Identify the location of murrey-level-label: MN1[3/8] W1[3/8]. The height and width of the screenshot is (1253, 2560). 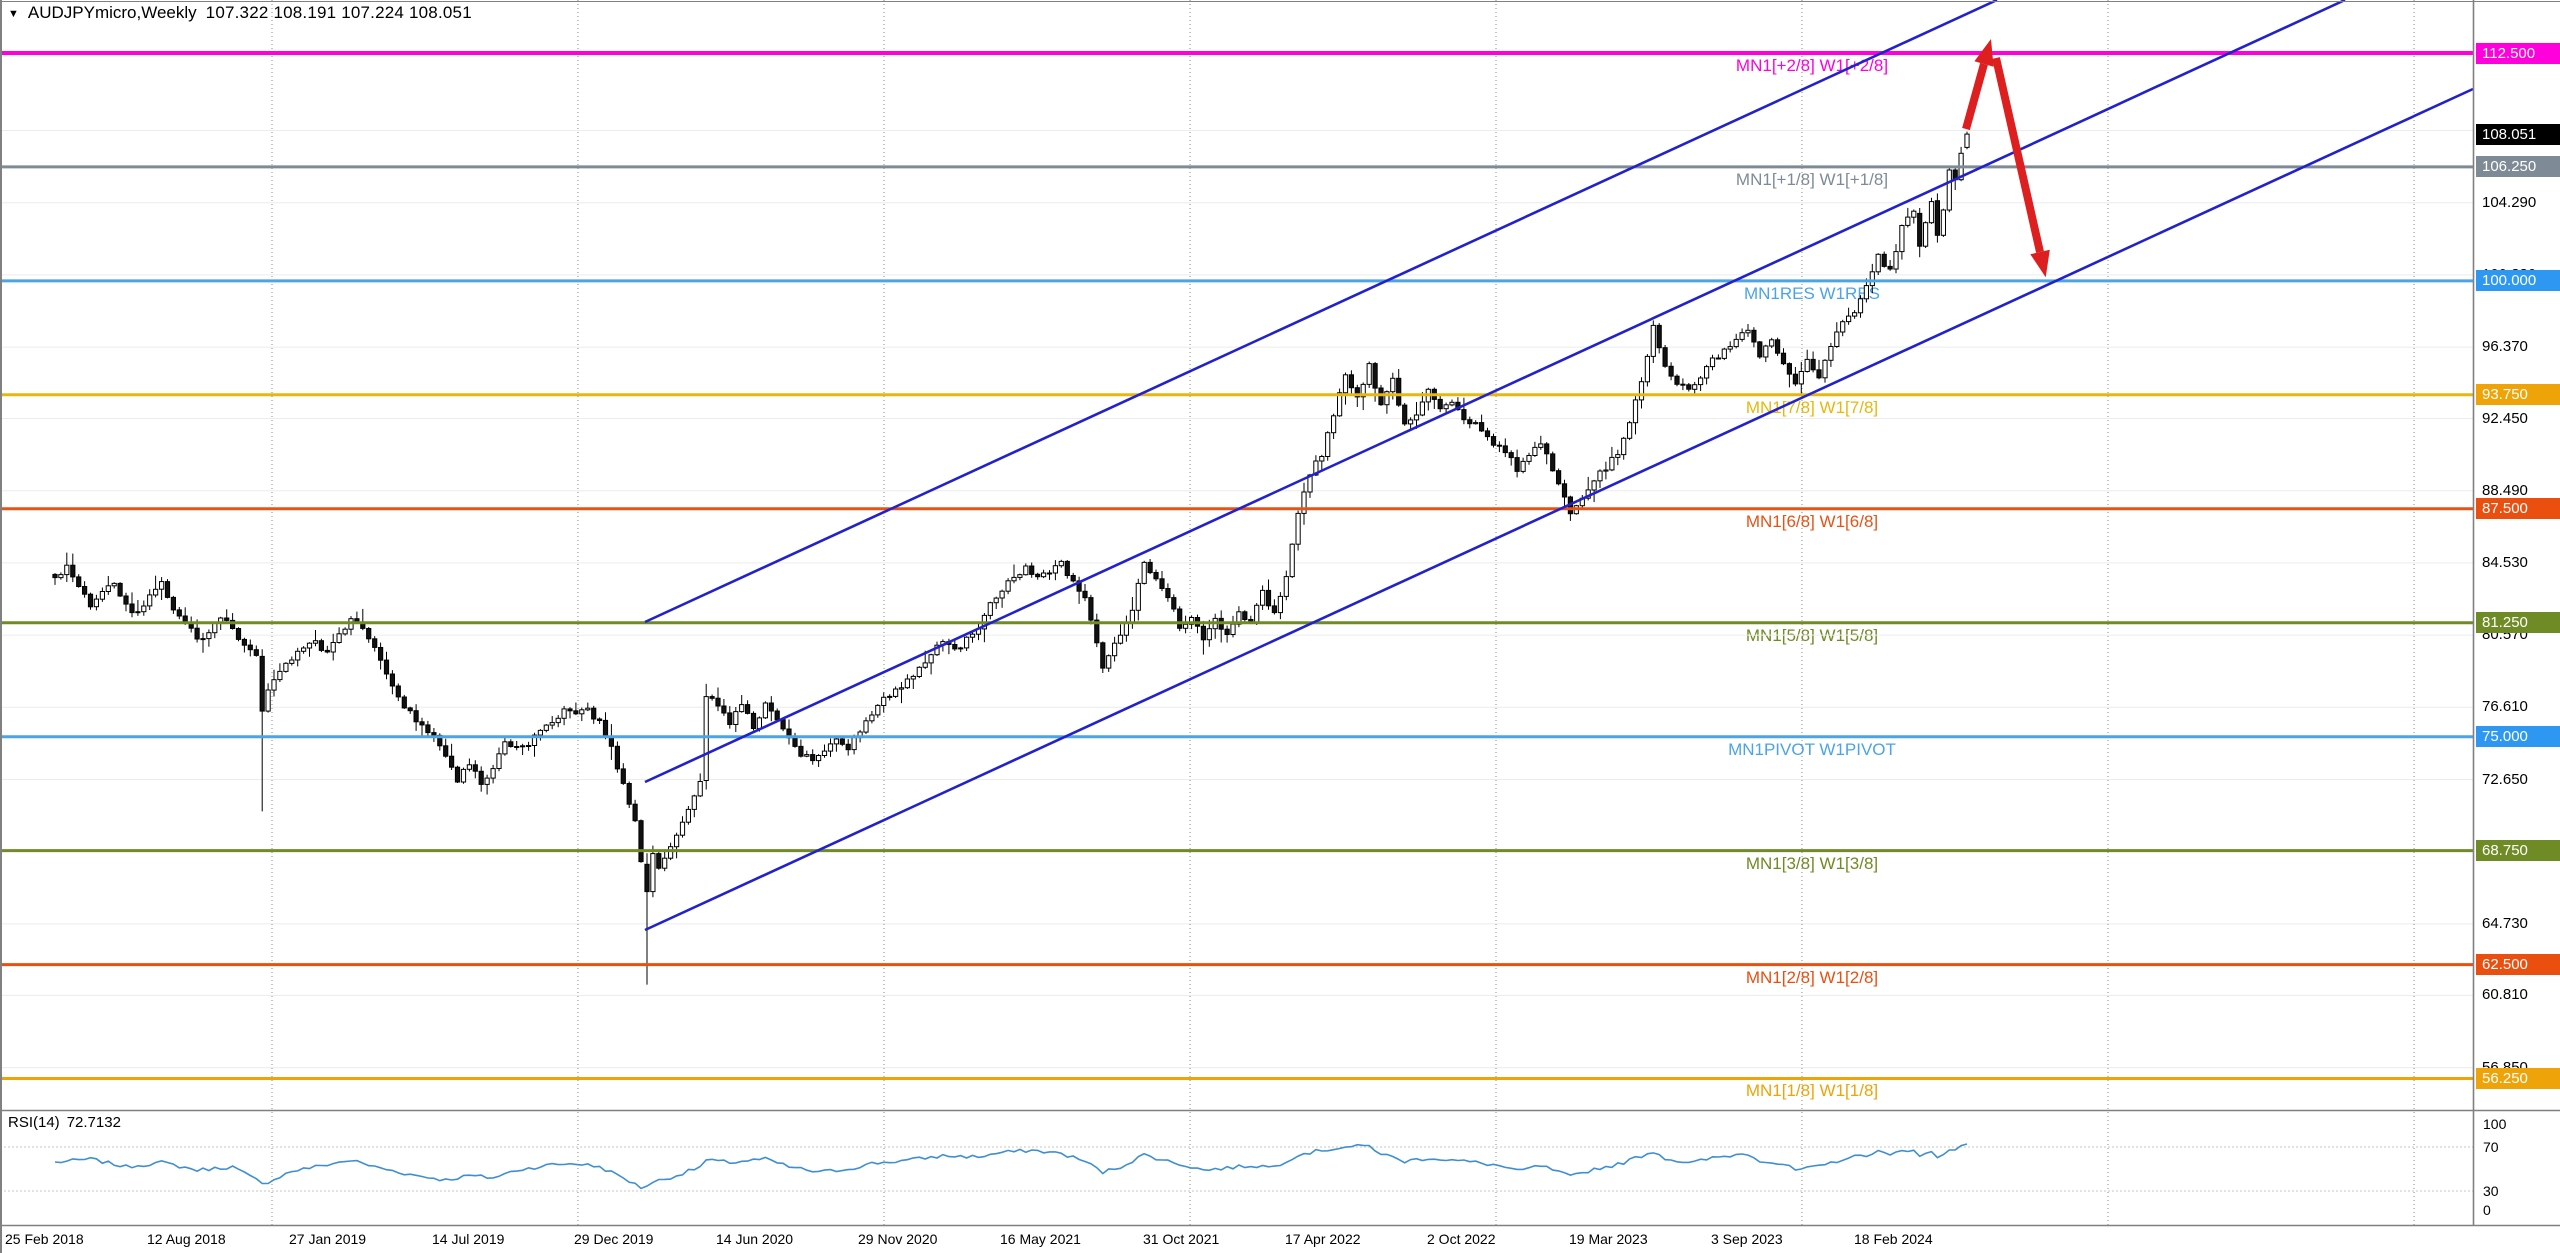
(1812, 863).